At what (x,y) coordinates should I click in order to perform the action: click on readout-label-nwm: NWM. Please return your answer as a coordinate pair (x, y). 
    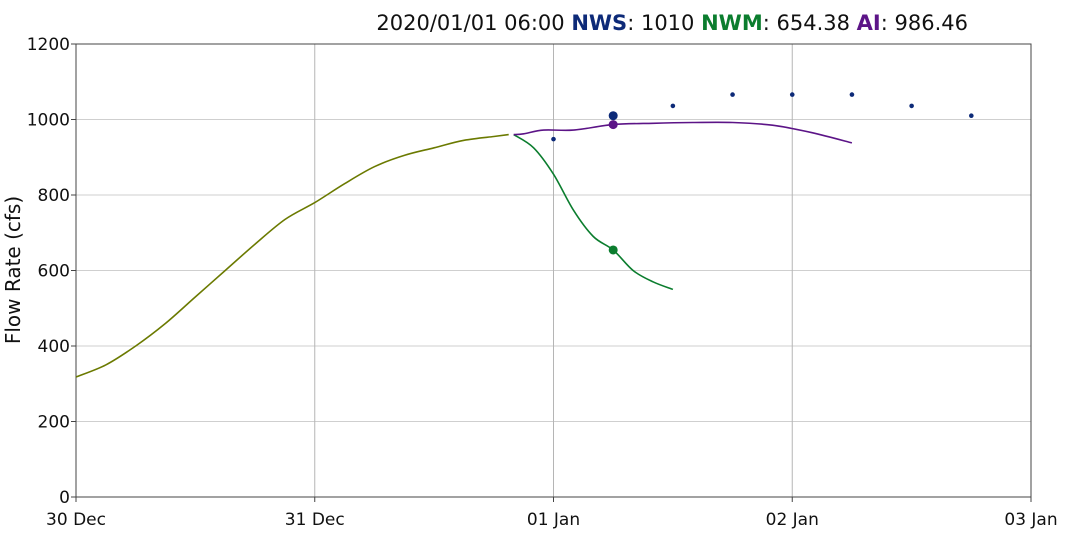
    Looking at the image, I should click on (732, 23).